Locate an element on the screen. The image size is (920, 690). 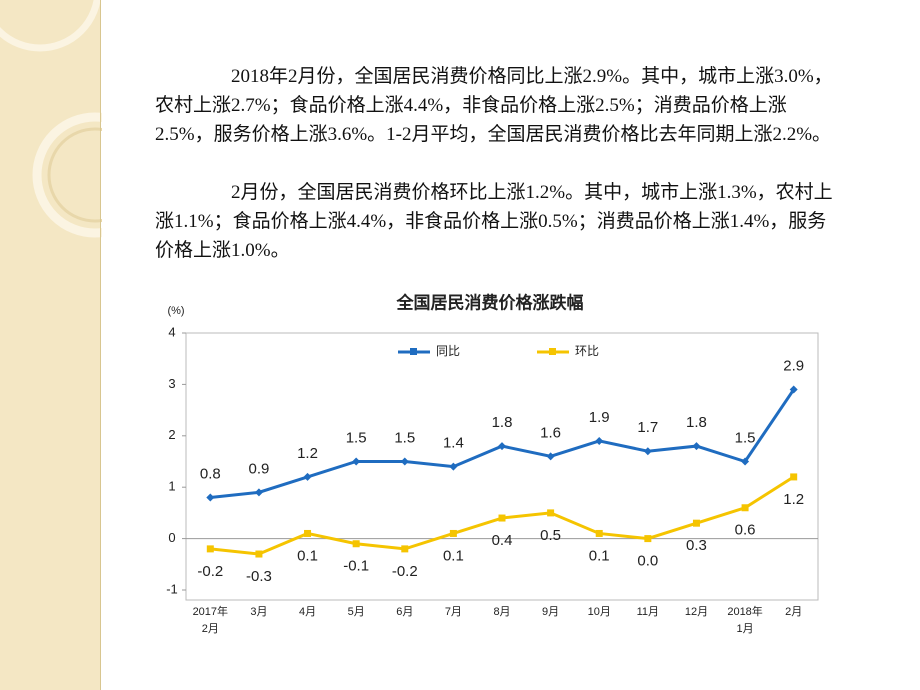
x-tick-label: 2月 is located at coordinates (793, 612).